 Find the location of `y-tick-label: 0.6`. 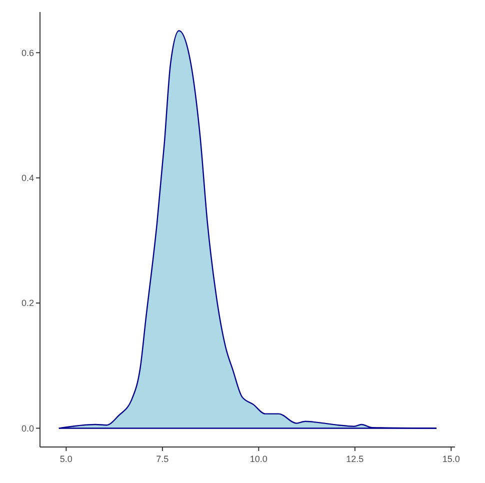

y-tick-label: 0.6 is located at coordinates (27, 53).